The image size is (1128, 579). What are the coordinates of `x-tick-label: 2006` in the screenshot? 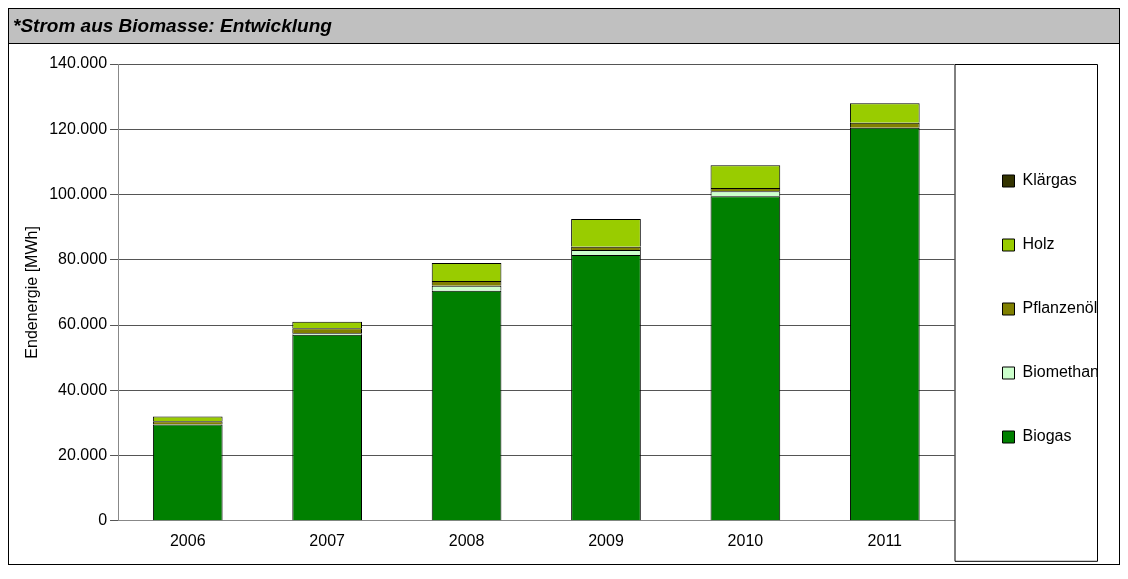 It's located at (187, 540).